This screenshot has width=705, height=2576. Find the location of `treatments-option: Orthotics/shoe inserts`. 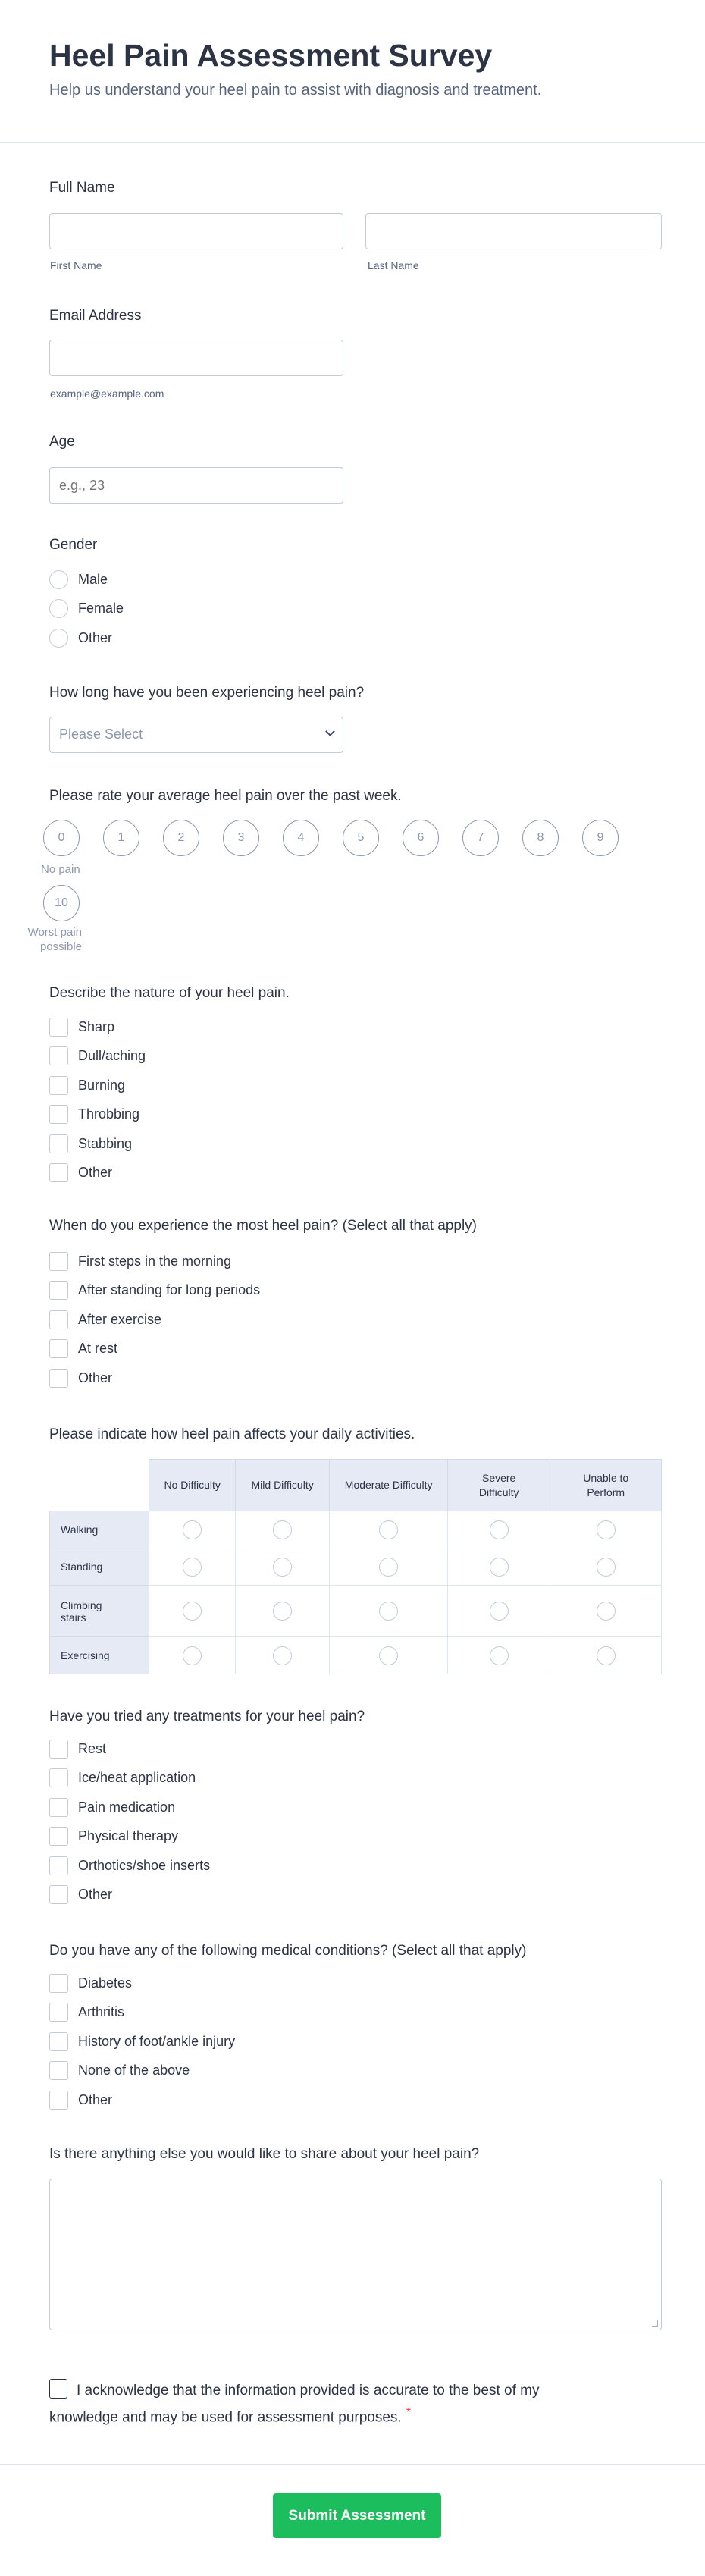

treatments-option: Orthotics/shoe inserts is located at coordinates (129, 1865).